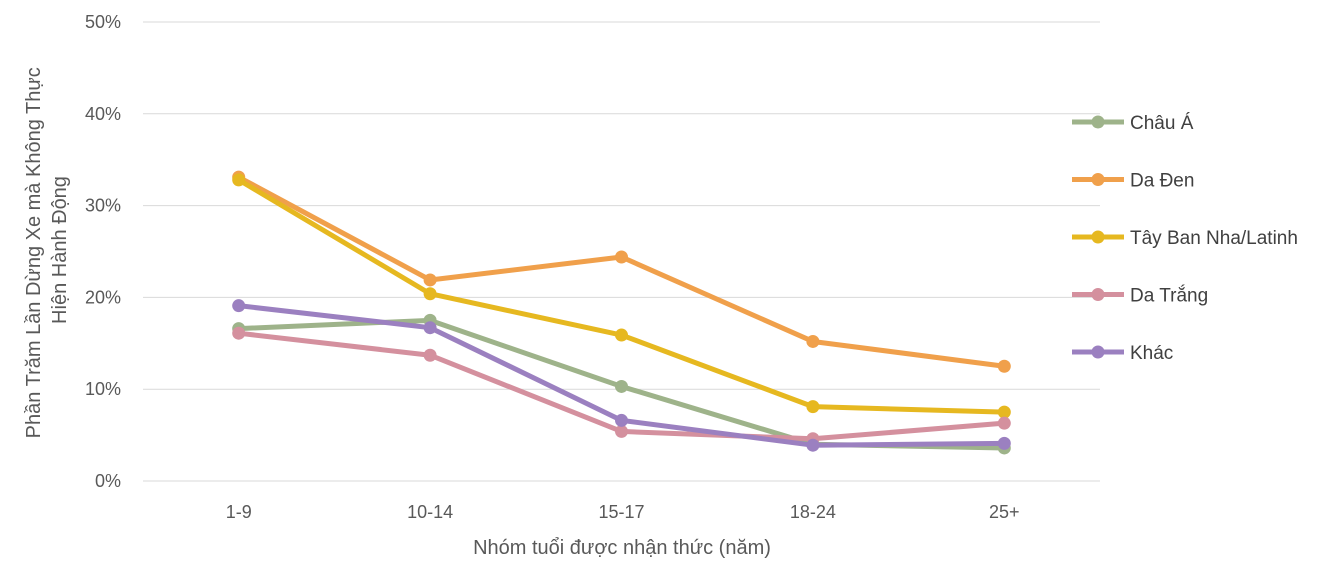 This screenshot has height=561, width=1322. I want to click on legend-label: Da Đen, so click(1162, 181).